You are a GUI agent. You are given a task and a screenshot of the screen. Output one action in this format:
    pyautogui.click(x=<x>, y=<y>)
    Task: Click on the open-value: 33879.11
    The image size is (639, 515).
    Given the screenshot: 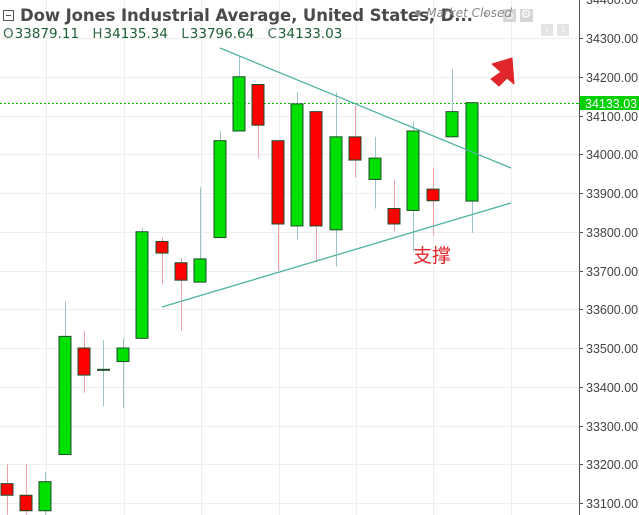 What is the action you would take?
    pyautogui.click(x=47, y=34)
    